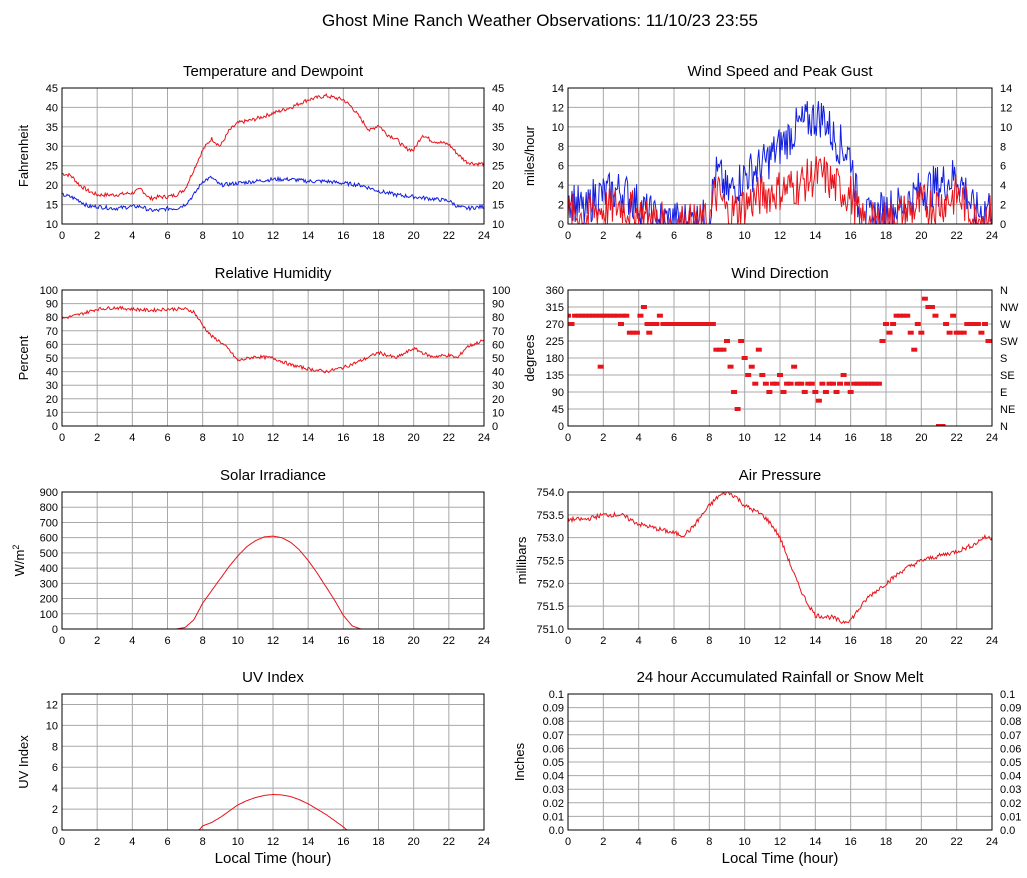  What do you see at coordinates (780, 273) in the screenshot?
I see `wdir-title: Wind Direction` at bounding box center [780, 273].